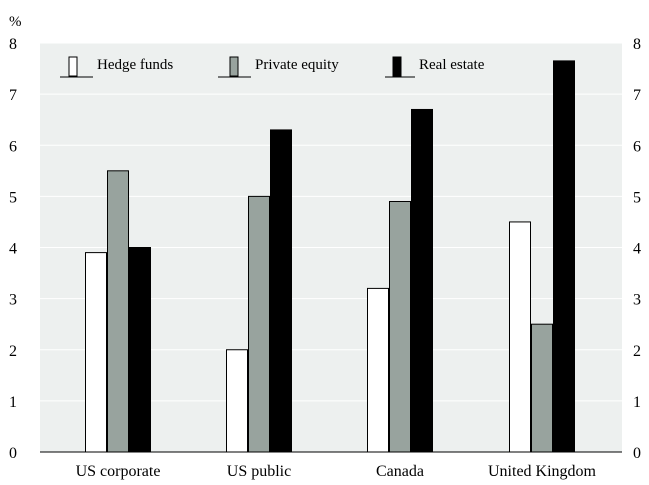  What do you see at coordinates (96, 352) in the screenshot?
I see `bar-hedge-funds-us-corporate` at bounding box center [96, 352].